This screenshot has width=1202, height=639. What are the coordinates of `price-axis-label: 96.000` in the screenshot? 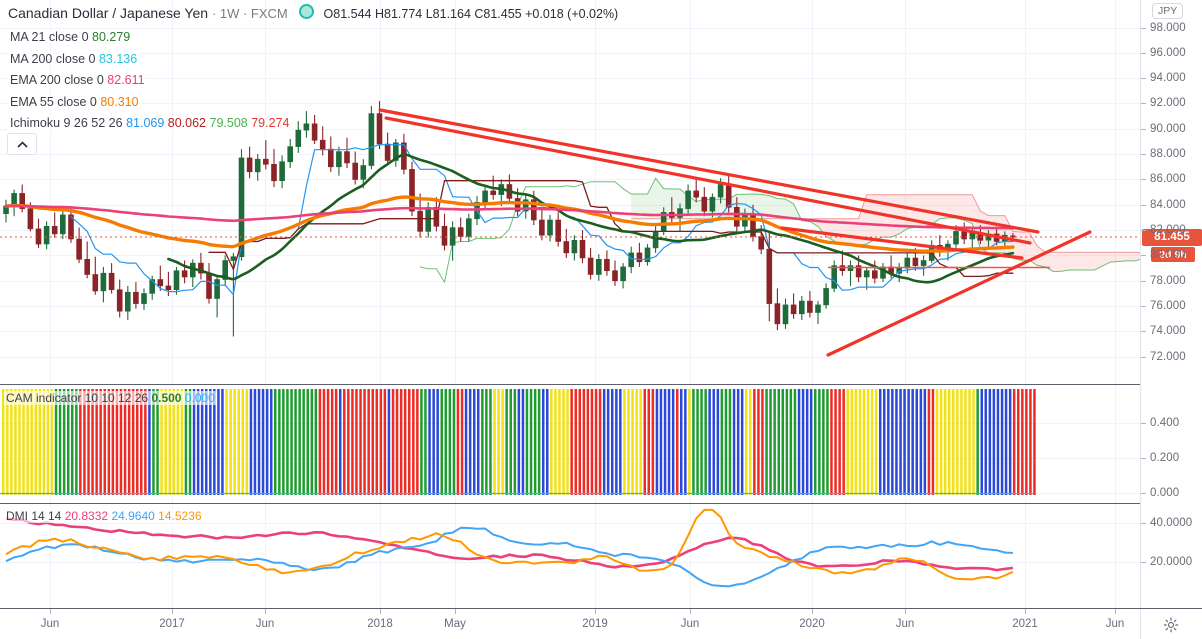 It's located at (1168, 52).